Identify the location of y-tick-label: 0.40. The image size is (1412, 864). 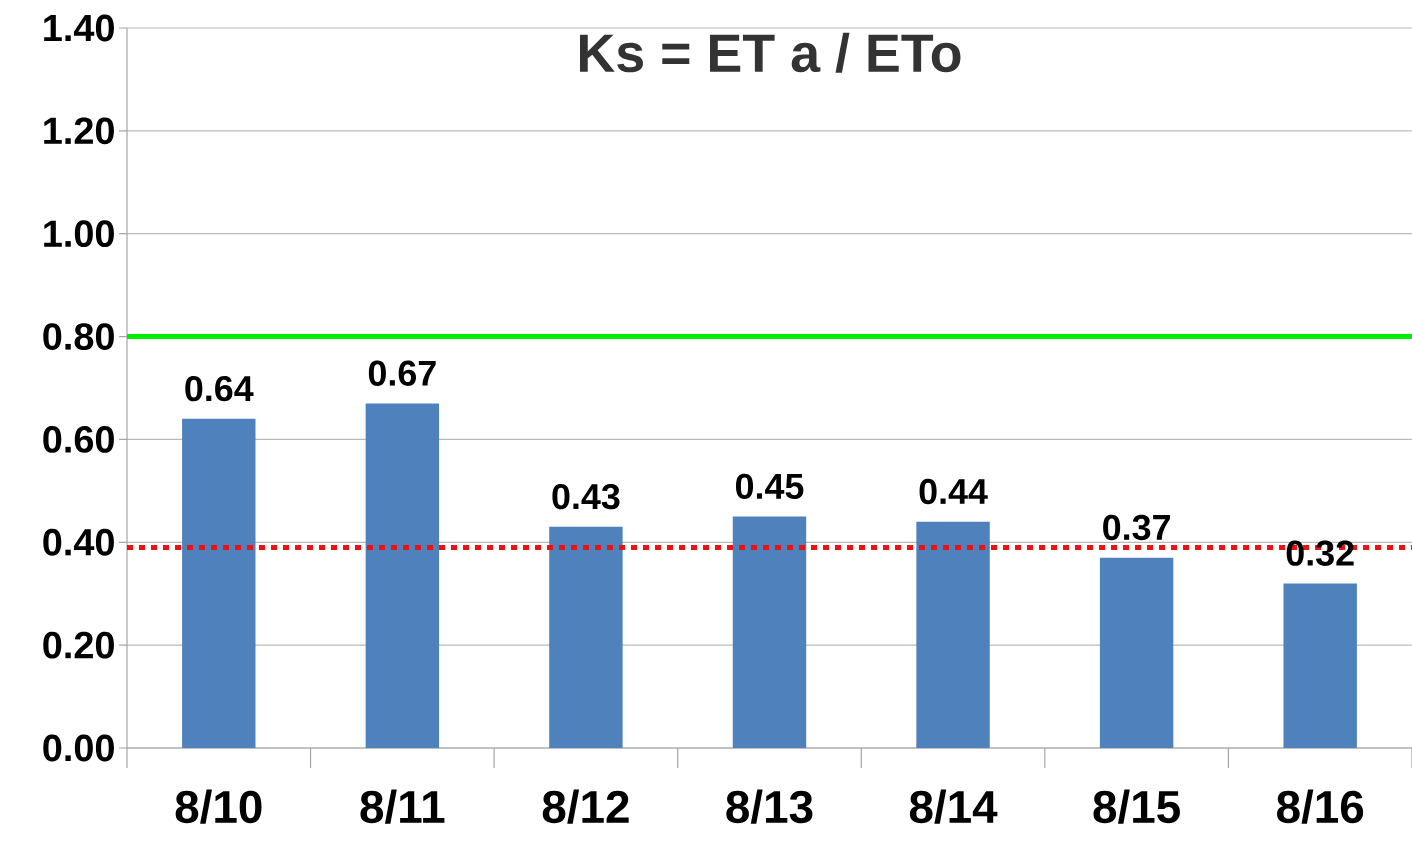
(78, 542).